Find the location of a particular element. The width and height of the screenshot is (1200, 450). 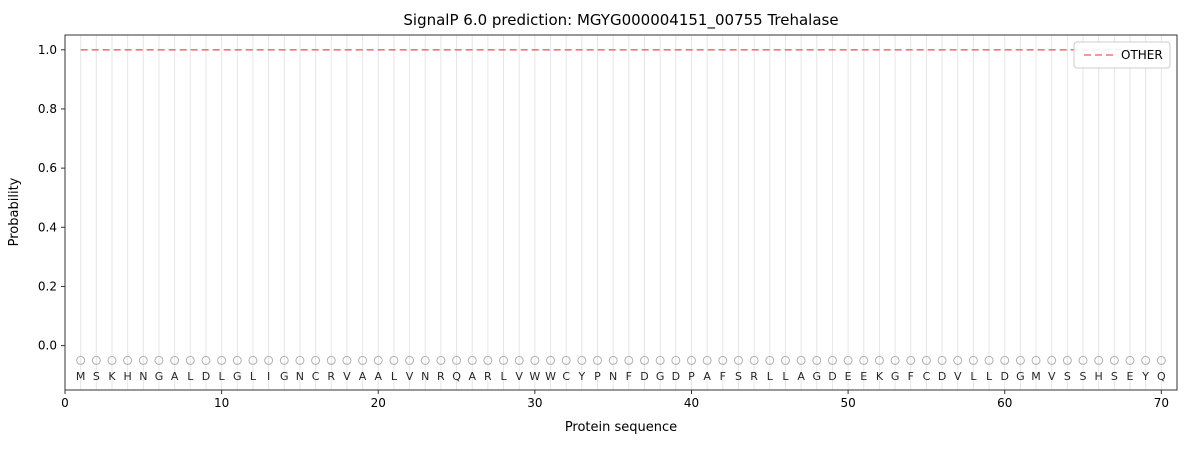

y-tick-label: 0.2 is located at coordinates (47, 286).